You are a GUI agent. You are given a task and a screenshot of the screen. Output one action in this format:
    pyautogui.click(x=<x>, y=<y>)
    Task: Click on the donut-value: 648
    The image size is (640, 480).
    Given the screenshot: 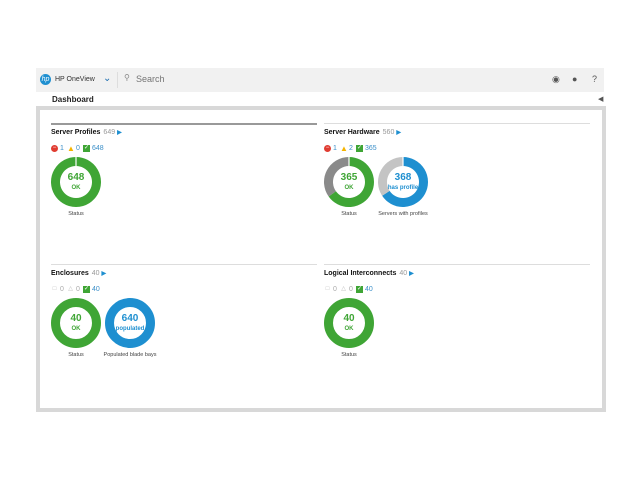 What is the action you would take?
    pyautogui.click(x=76, y=177)
    